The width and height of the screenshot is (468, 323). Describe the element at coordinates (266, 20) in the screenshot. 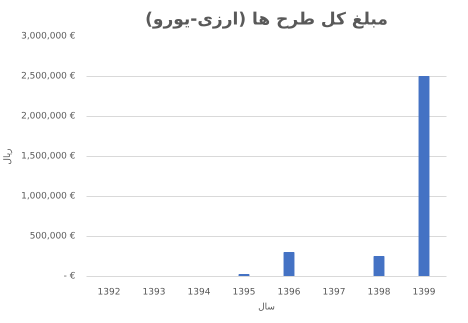

I see `chart-title: مبلغ کل طرح ها (ارزی-یورو)` at that location.